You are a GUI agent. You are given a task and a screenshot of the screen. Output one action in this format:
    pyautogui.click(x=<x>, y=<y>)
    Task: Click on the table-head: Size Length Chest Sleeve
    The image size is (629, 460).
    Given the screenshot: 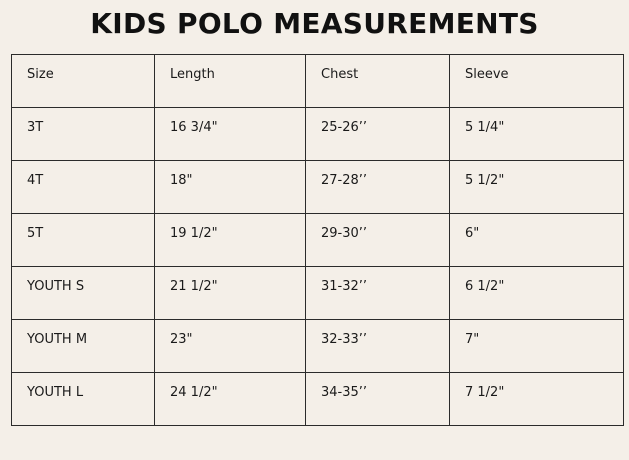 What is the action you would take?
    pyautogui.click(x=317, y=81)
    